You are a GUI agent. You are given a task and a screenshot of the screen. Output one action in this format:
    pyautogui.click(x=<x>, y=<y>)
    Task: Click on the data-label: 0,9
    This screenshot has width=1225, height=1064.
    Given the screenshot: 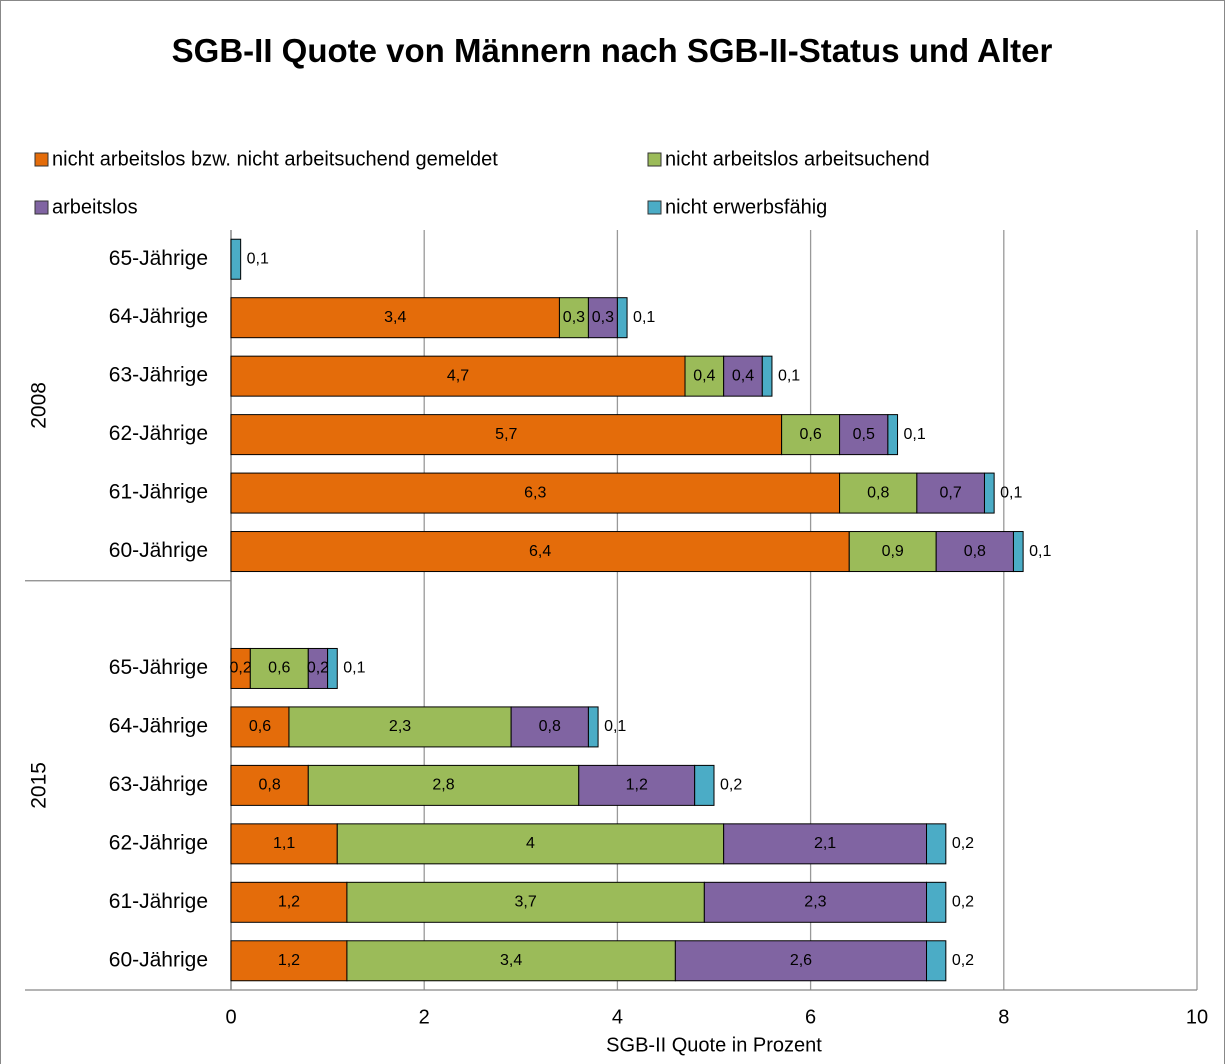 What is the action you would take?
    pyautogui.click(x=893, y=551)
    